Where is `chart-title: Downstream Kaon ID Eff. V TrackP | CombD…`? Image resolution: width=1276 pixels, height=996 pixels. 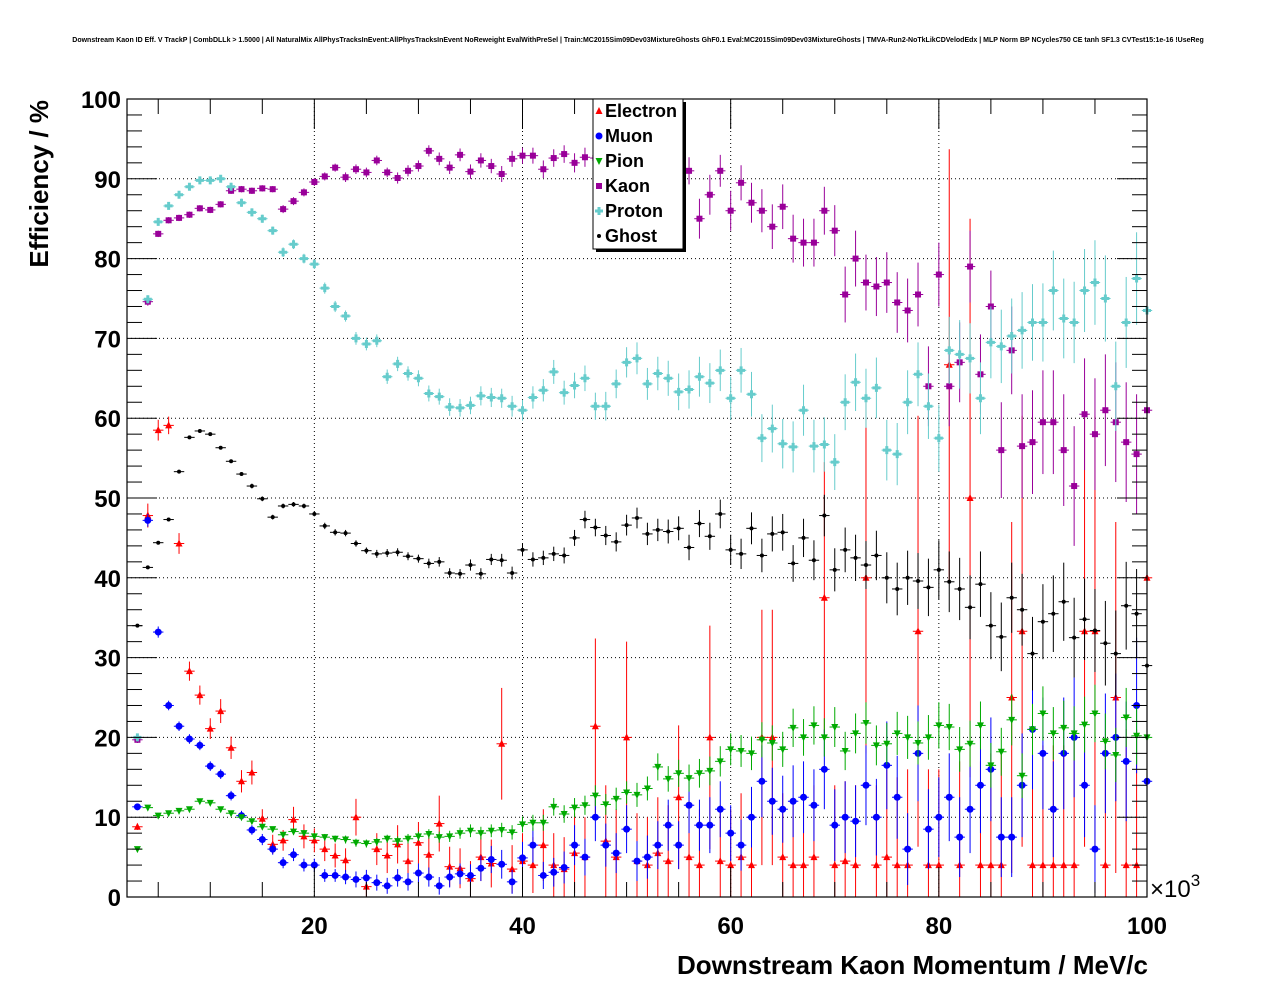 chart-title: Downstream Kaon ID Eff. V TrackP | CombD… is located at coordinates (637, 40).